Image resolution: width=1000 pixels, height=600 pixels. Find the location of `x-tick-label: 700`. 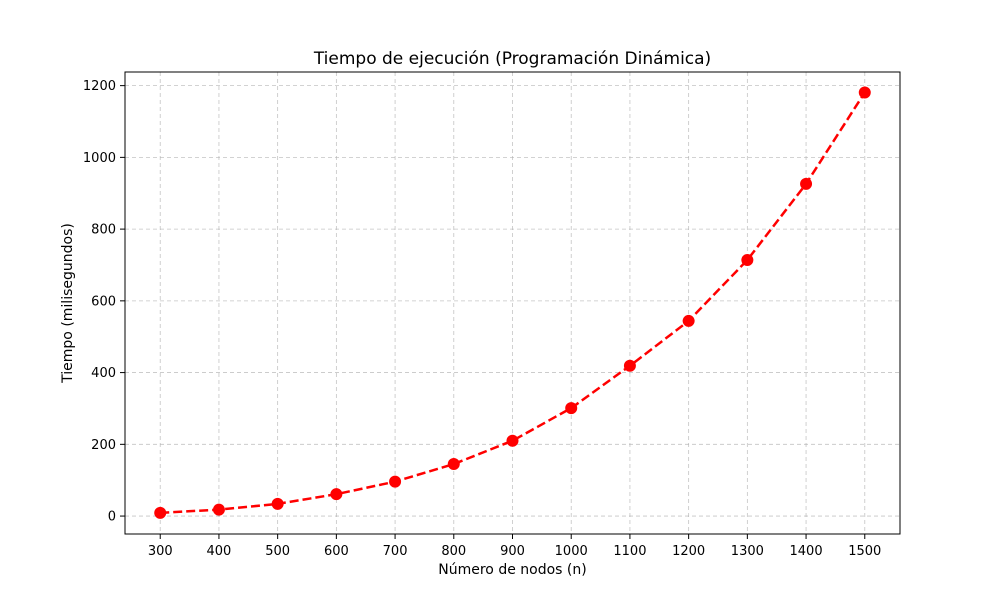

x-tick-label: 700 is located at coordinates (395, 551).